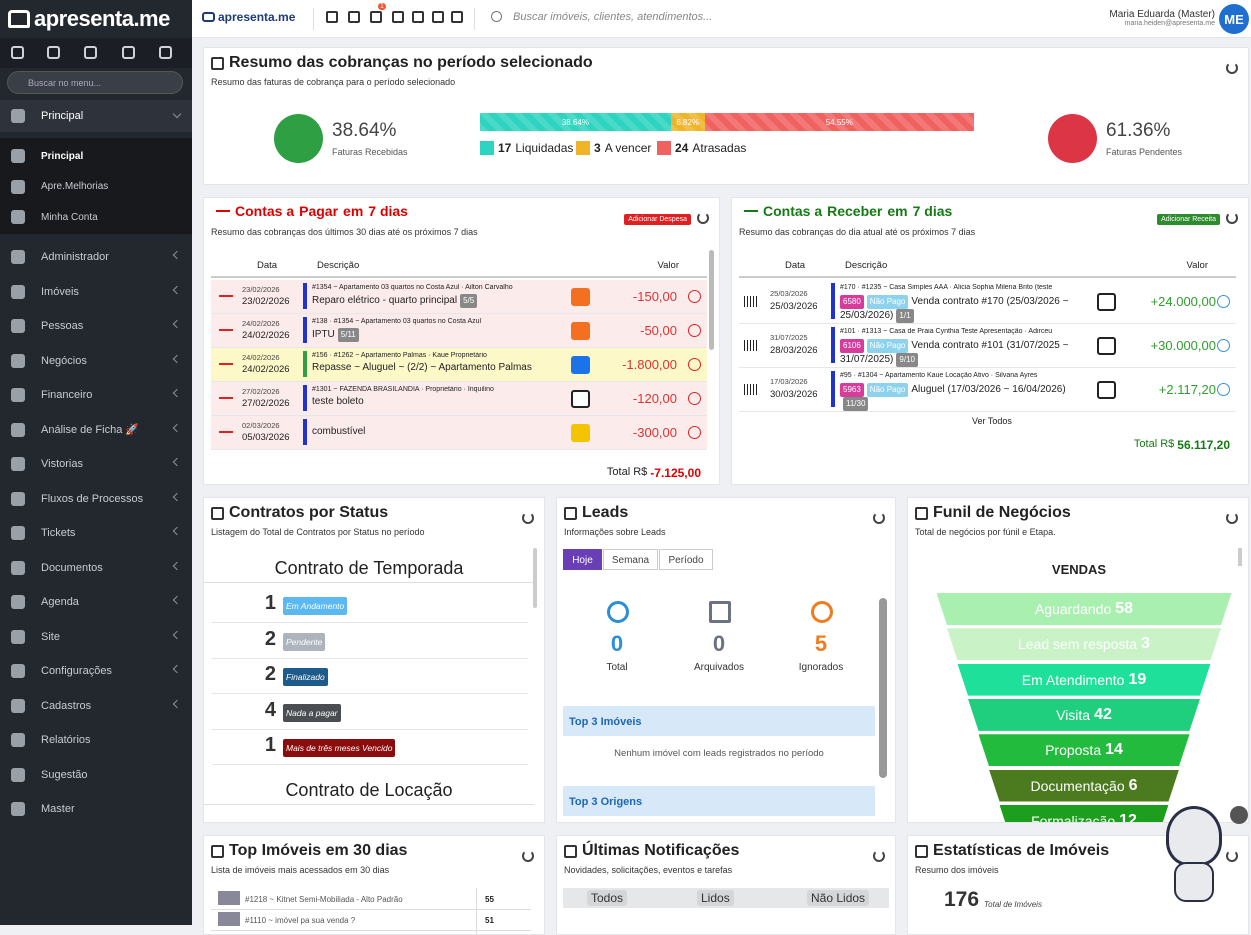 The image size is (1251, 935). I want to click on submenu-item: Principal, so click(96, 156).